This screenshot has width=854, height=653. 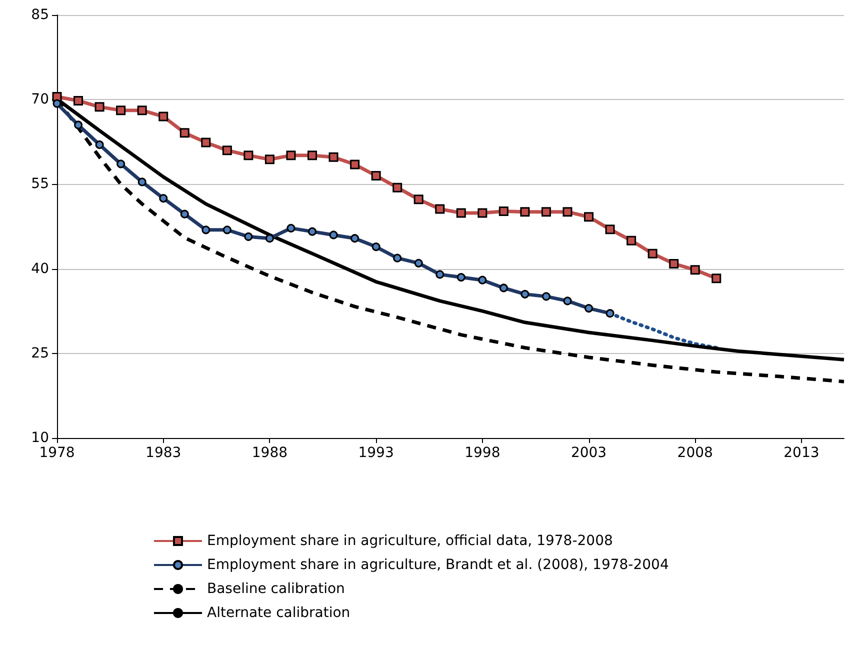 I want to click on x-tick-label: 2003, so click(x=588, y=453).